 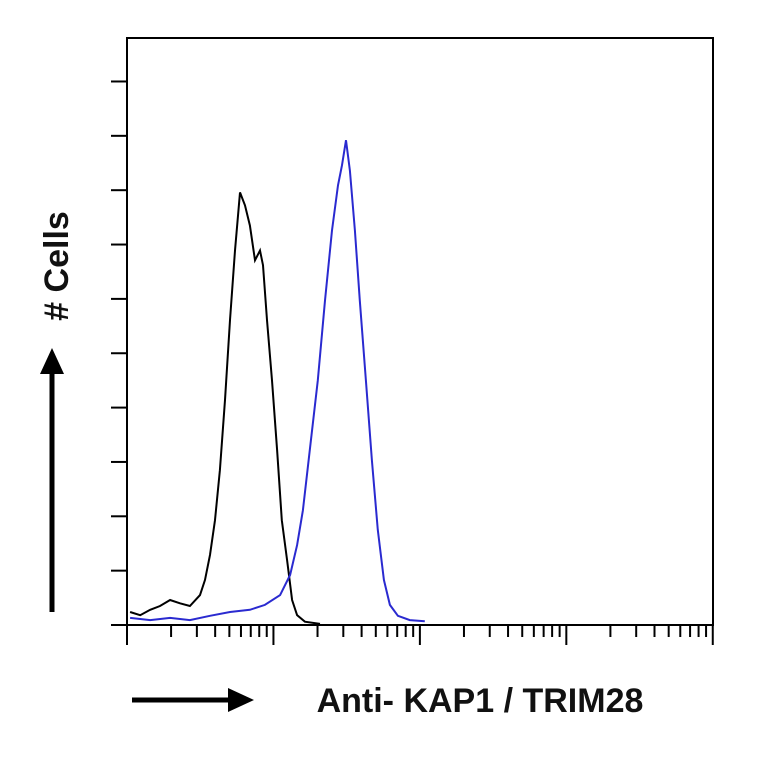 What do you see at coordinates (52, 361) in the screenshot?
I see `y-arrowhead` at bounding box center [52, 361].